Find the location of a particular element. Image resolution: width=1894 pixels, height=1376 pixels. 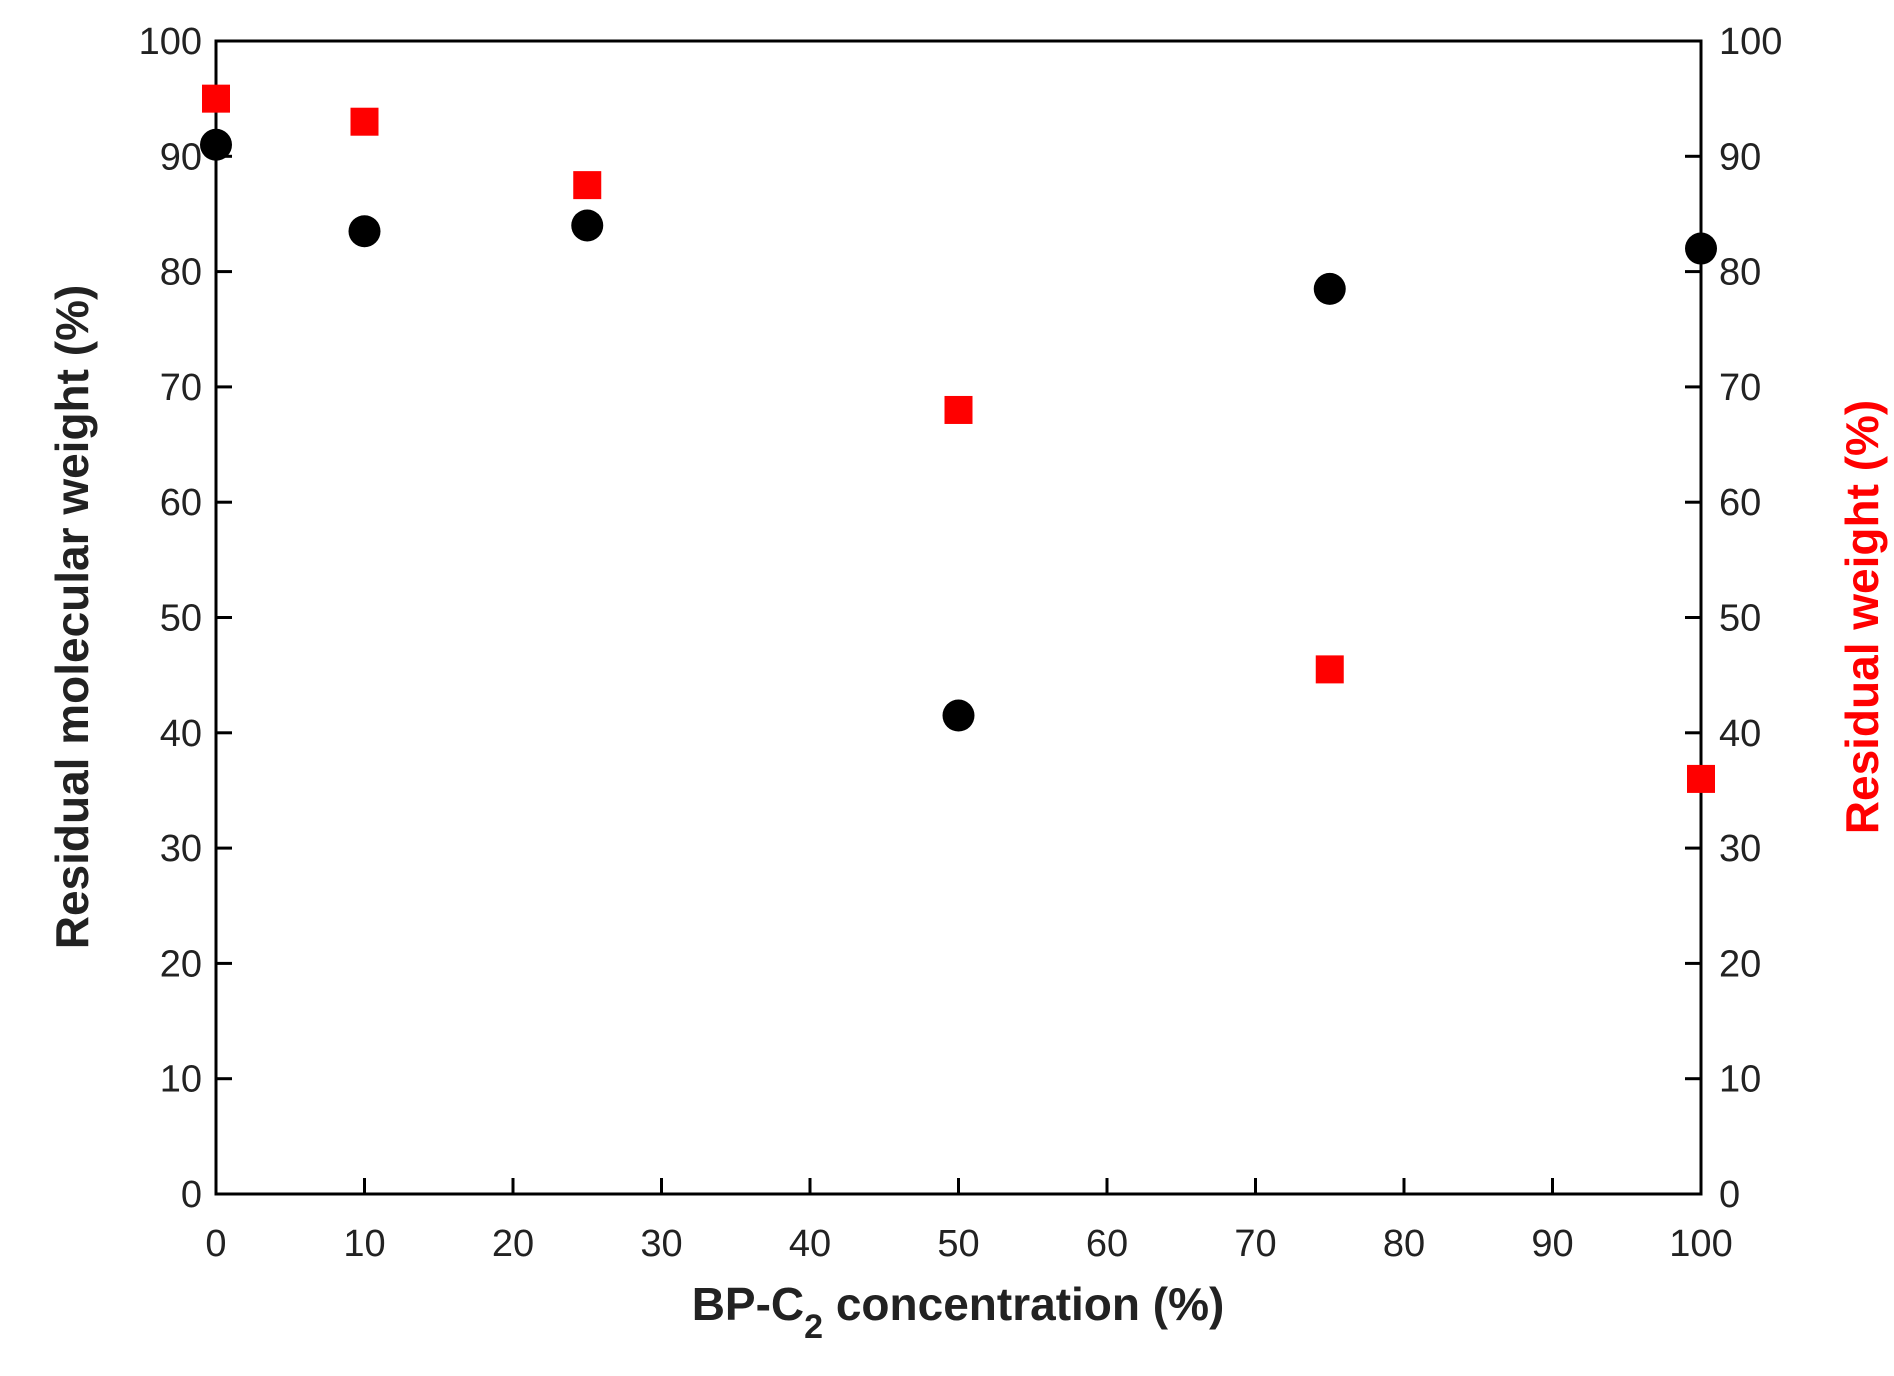

x-axis-title-main: BP-C is located at coordinates (748, 1304).